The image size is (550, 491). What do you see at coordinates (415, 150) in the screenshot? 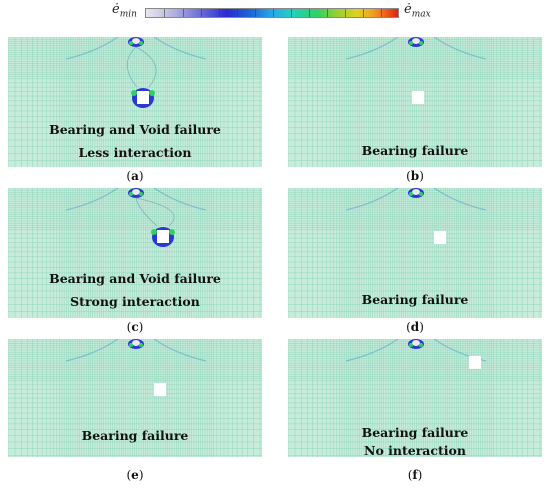
I see `panel-b-line-1: Bearing failure` at bounding box center [415, 150].